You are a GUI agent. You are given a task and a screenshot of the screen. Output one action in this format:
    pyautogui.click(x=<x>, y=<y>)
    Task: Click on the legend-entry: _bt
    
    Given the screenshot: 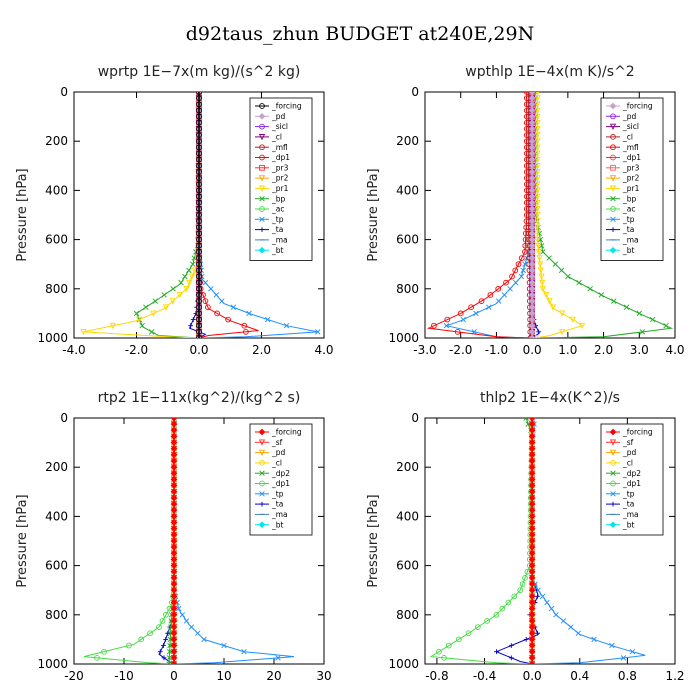 What is the action you would take?
    pyautogui.click(x=277, y=524)
    